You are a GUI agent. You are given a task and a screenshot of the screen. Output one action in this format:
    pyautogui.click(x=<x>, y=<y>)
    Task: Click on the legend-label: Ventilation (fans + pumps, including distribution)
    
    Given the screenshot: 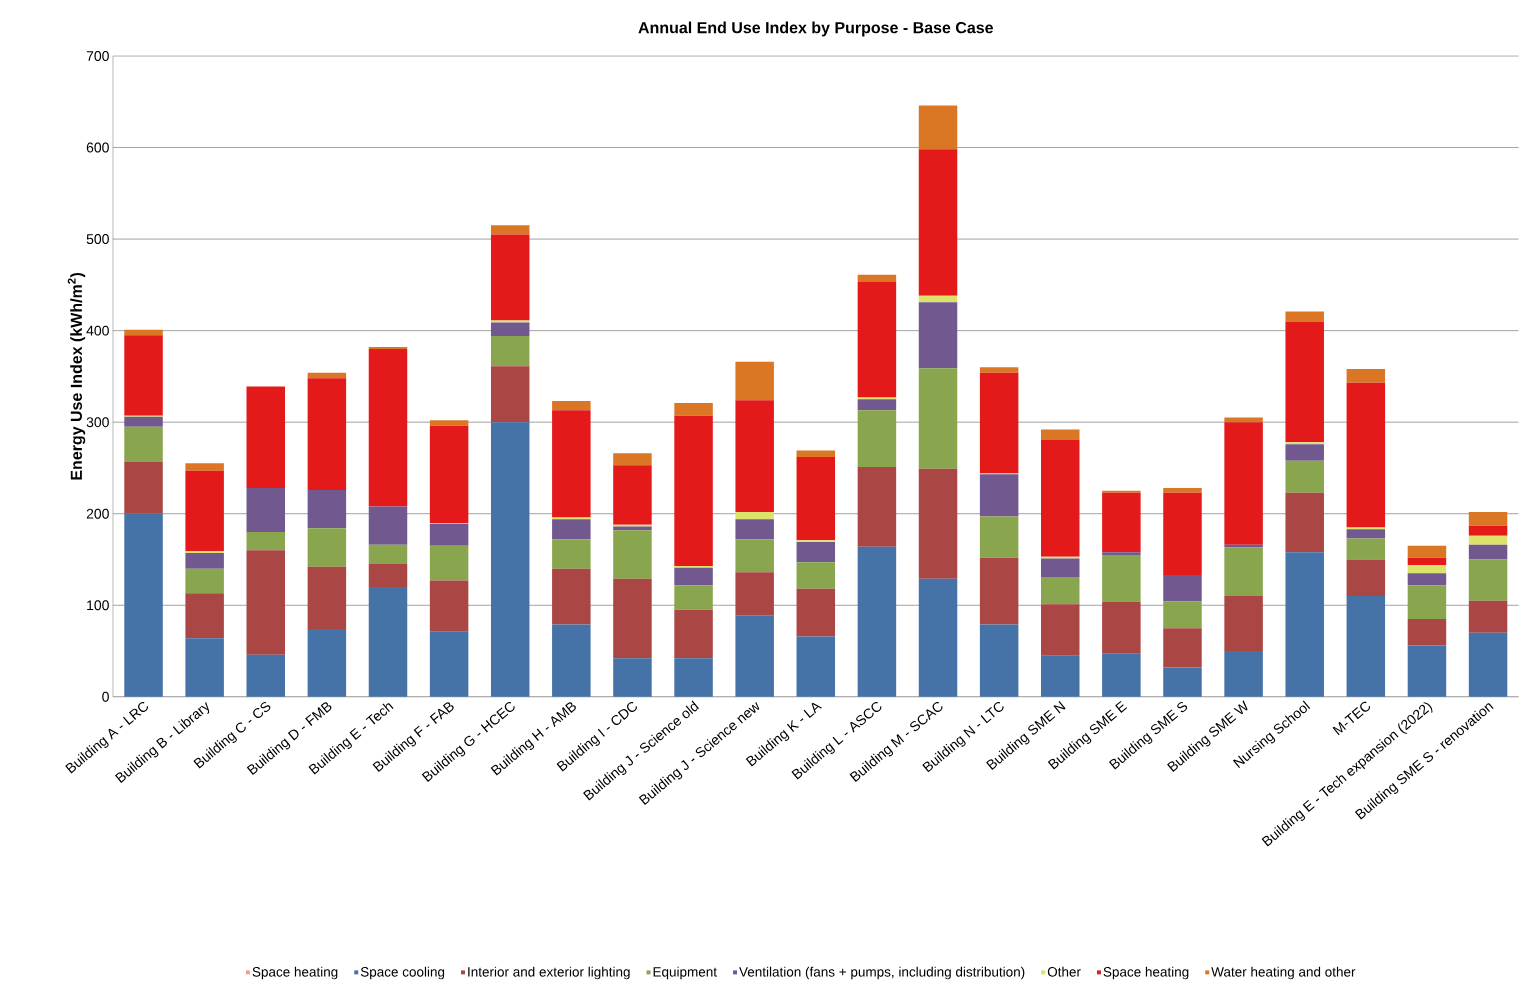 What is the action you would take?
    pyautogui.click(x=882, y=973)
    